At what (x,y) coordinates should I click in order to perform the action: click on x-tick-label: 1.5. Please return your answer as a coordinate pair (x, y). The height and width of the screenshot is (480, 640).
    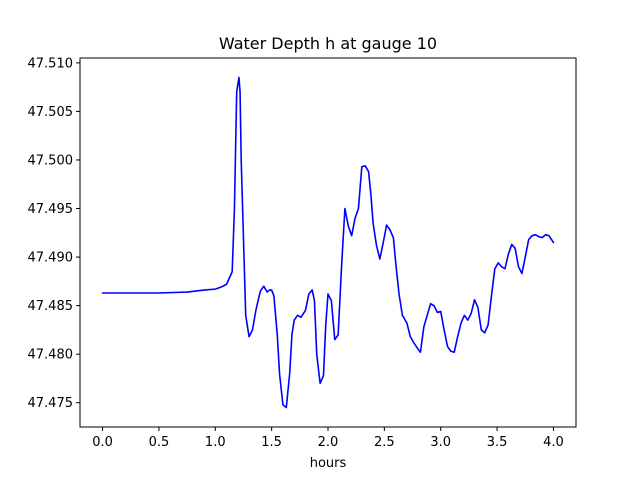
    Looking at the image, I should click on (271, 442).